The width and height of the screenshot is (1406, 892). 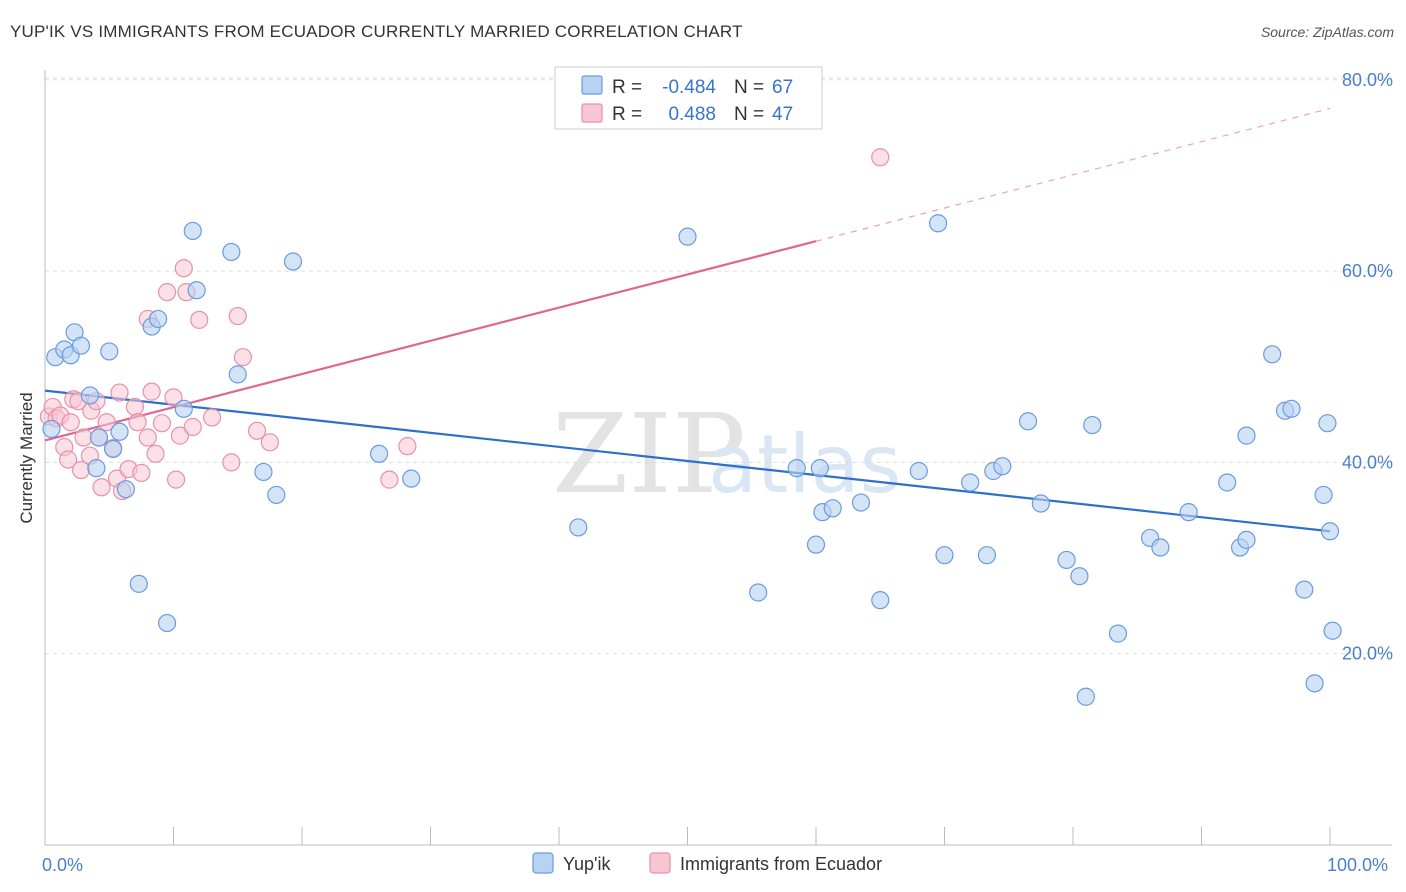 I want to click on watermark-zip: ZIP, so click(x=649, y=454).